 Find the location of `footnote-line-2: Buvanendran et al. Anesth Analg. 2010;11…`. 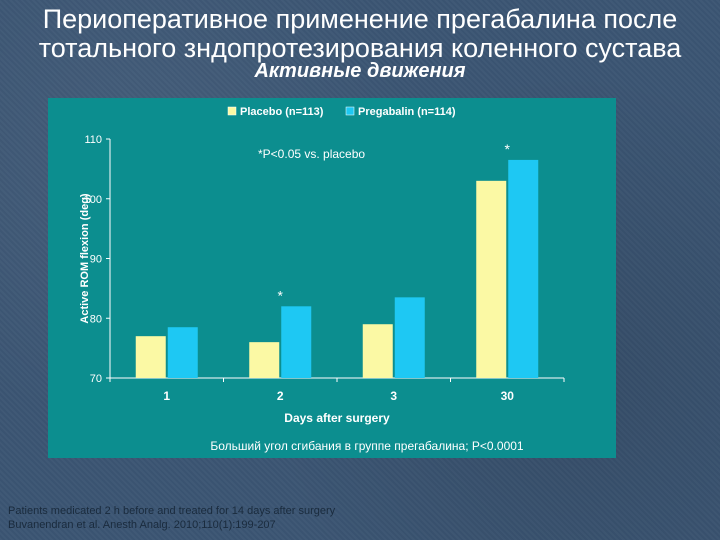

footnote-line-2: Buvanendran et al. Anesth Analg. 2010;11… is located at coordinates (142, 525).